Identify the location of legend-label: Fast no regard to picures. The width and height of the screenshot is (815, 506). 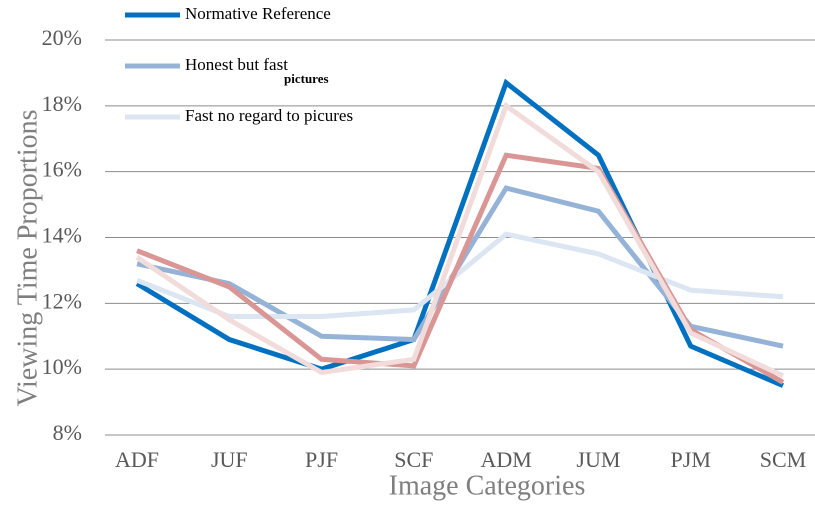
(269, 115).